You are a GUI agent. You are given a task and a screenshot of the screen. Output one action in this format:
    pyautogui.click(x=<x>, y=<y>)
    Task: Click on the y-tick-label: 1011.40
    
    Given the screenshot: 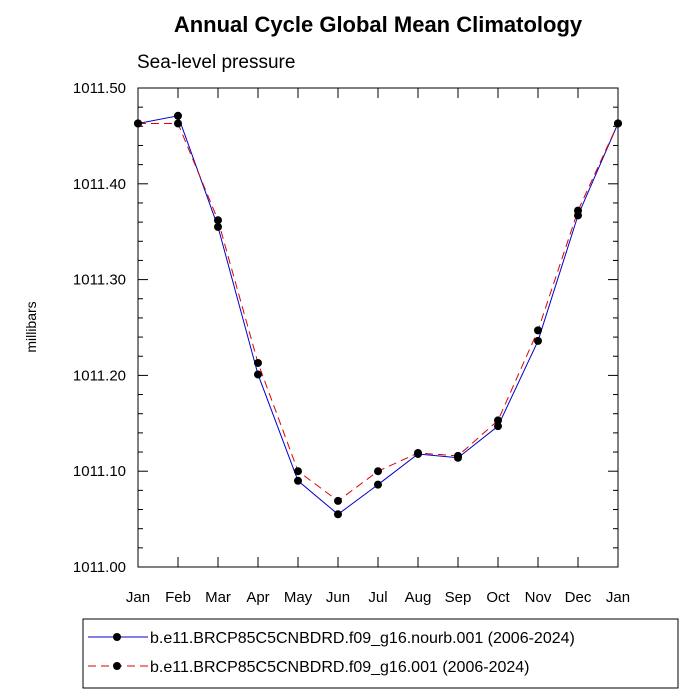 What is the action you would take?
    pyautogui.click(x=99, y=184)
    